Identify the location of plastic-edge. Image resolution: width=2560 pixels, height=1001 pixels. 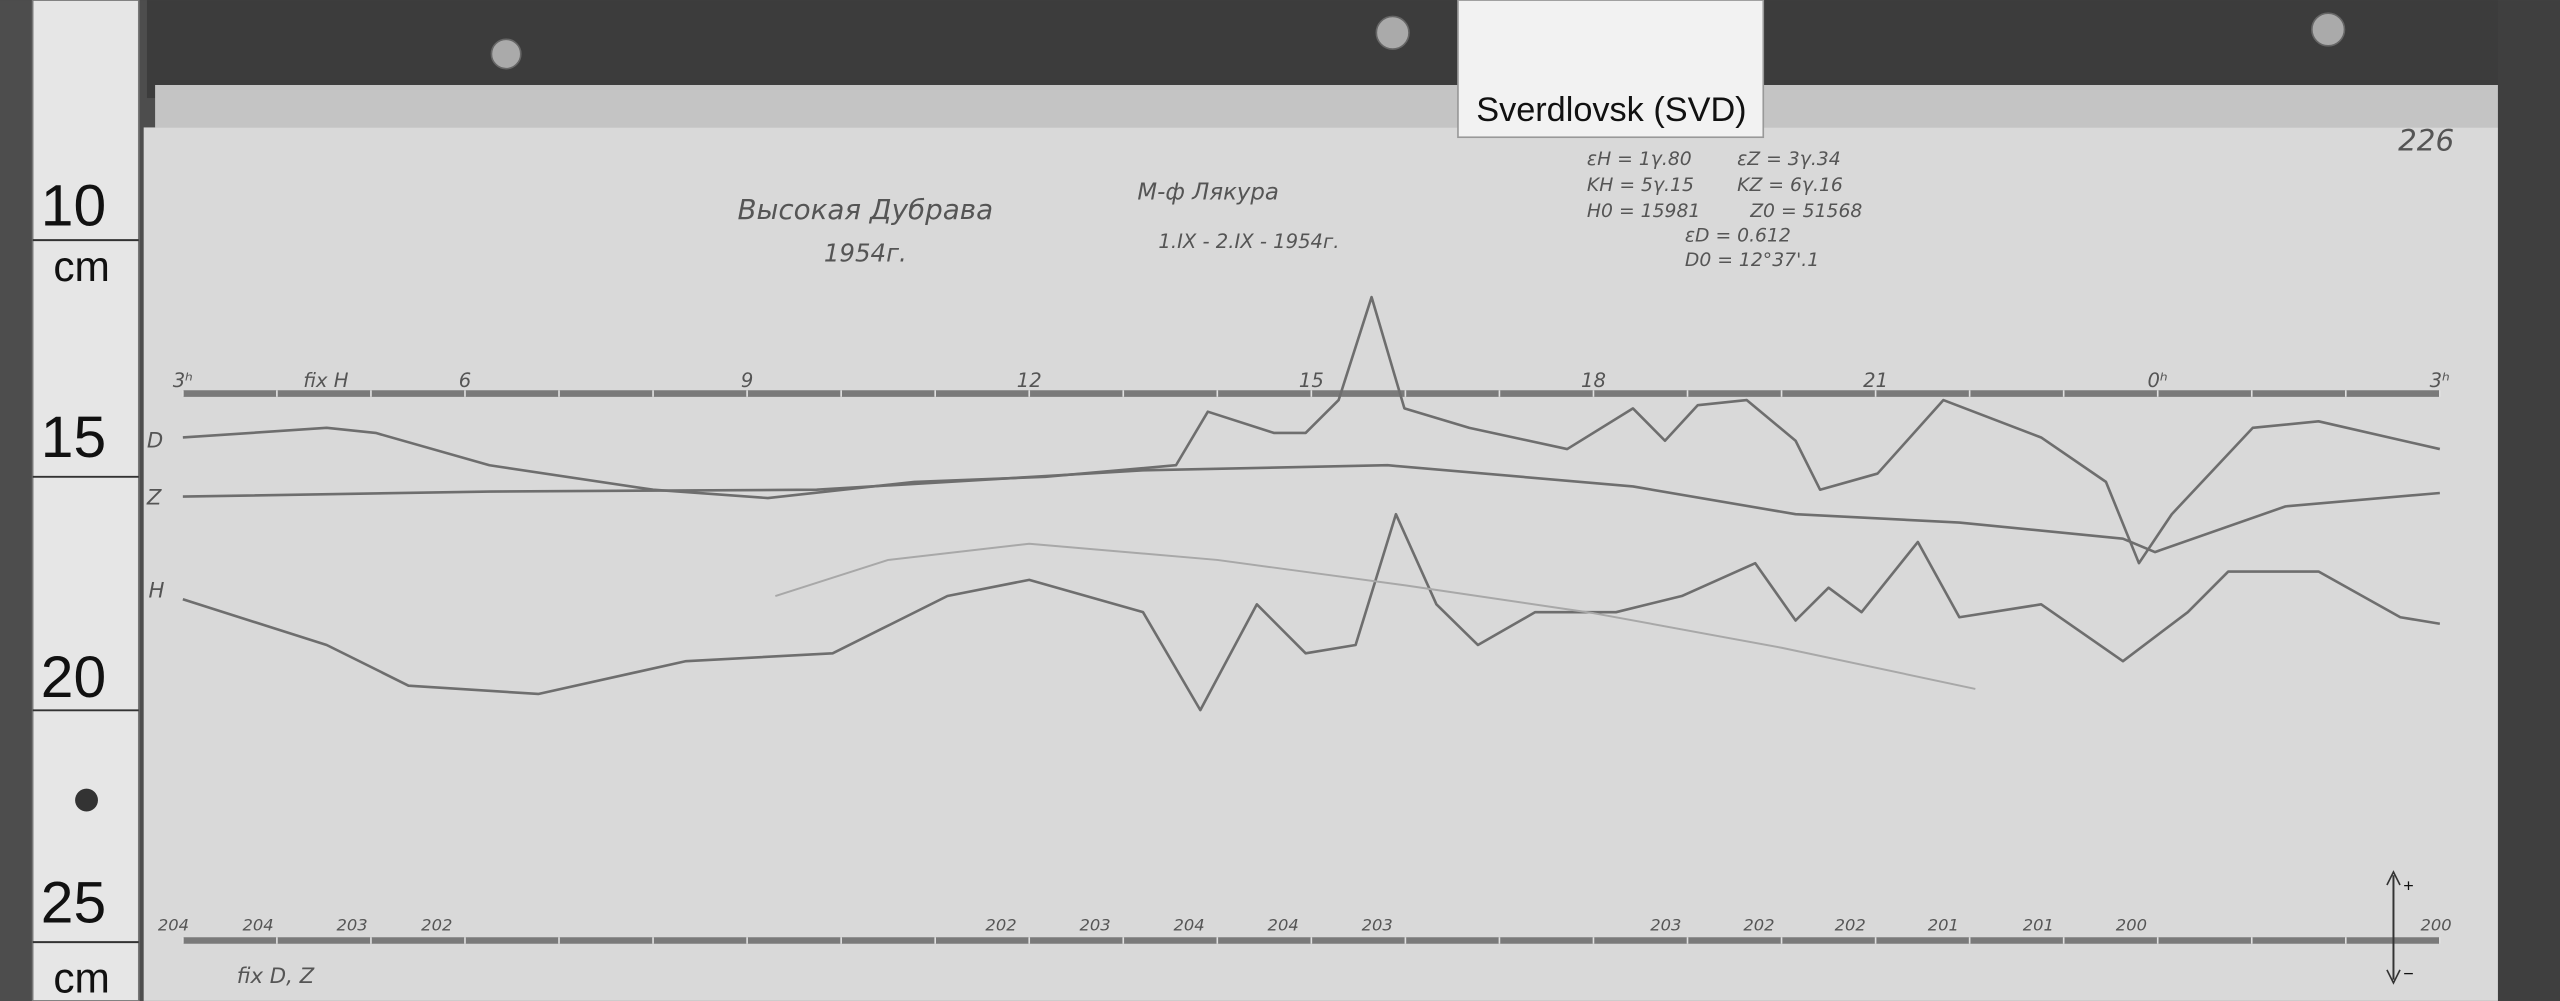
(1326, 106).